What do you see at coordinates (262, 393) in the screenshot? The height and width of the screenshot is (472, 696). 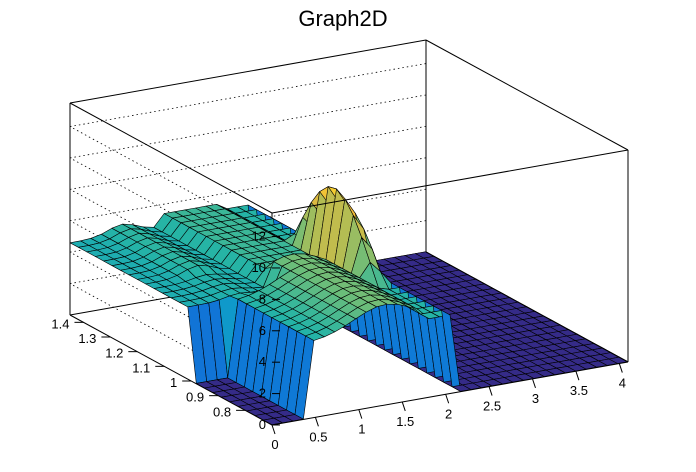 I see `z-tick-label: 2` at bounding box center [262, 393].